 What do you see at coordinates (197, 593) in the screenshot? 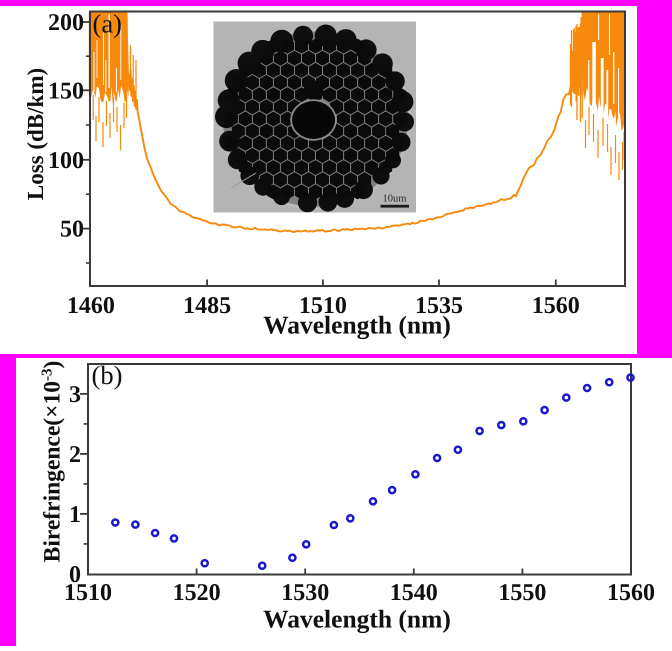
I see `svg-text: 1520` at bounding box center [197, 593].